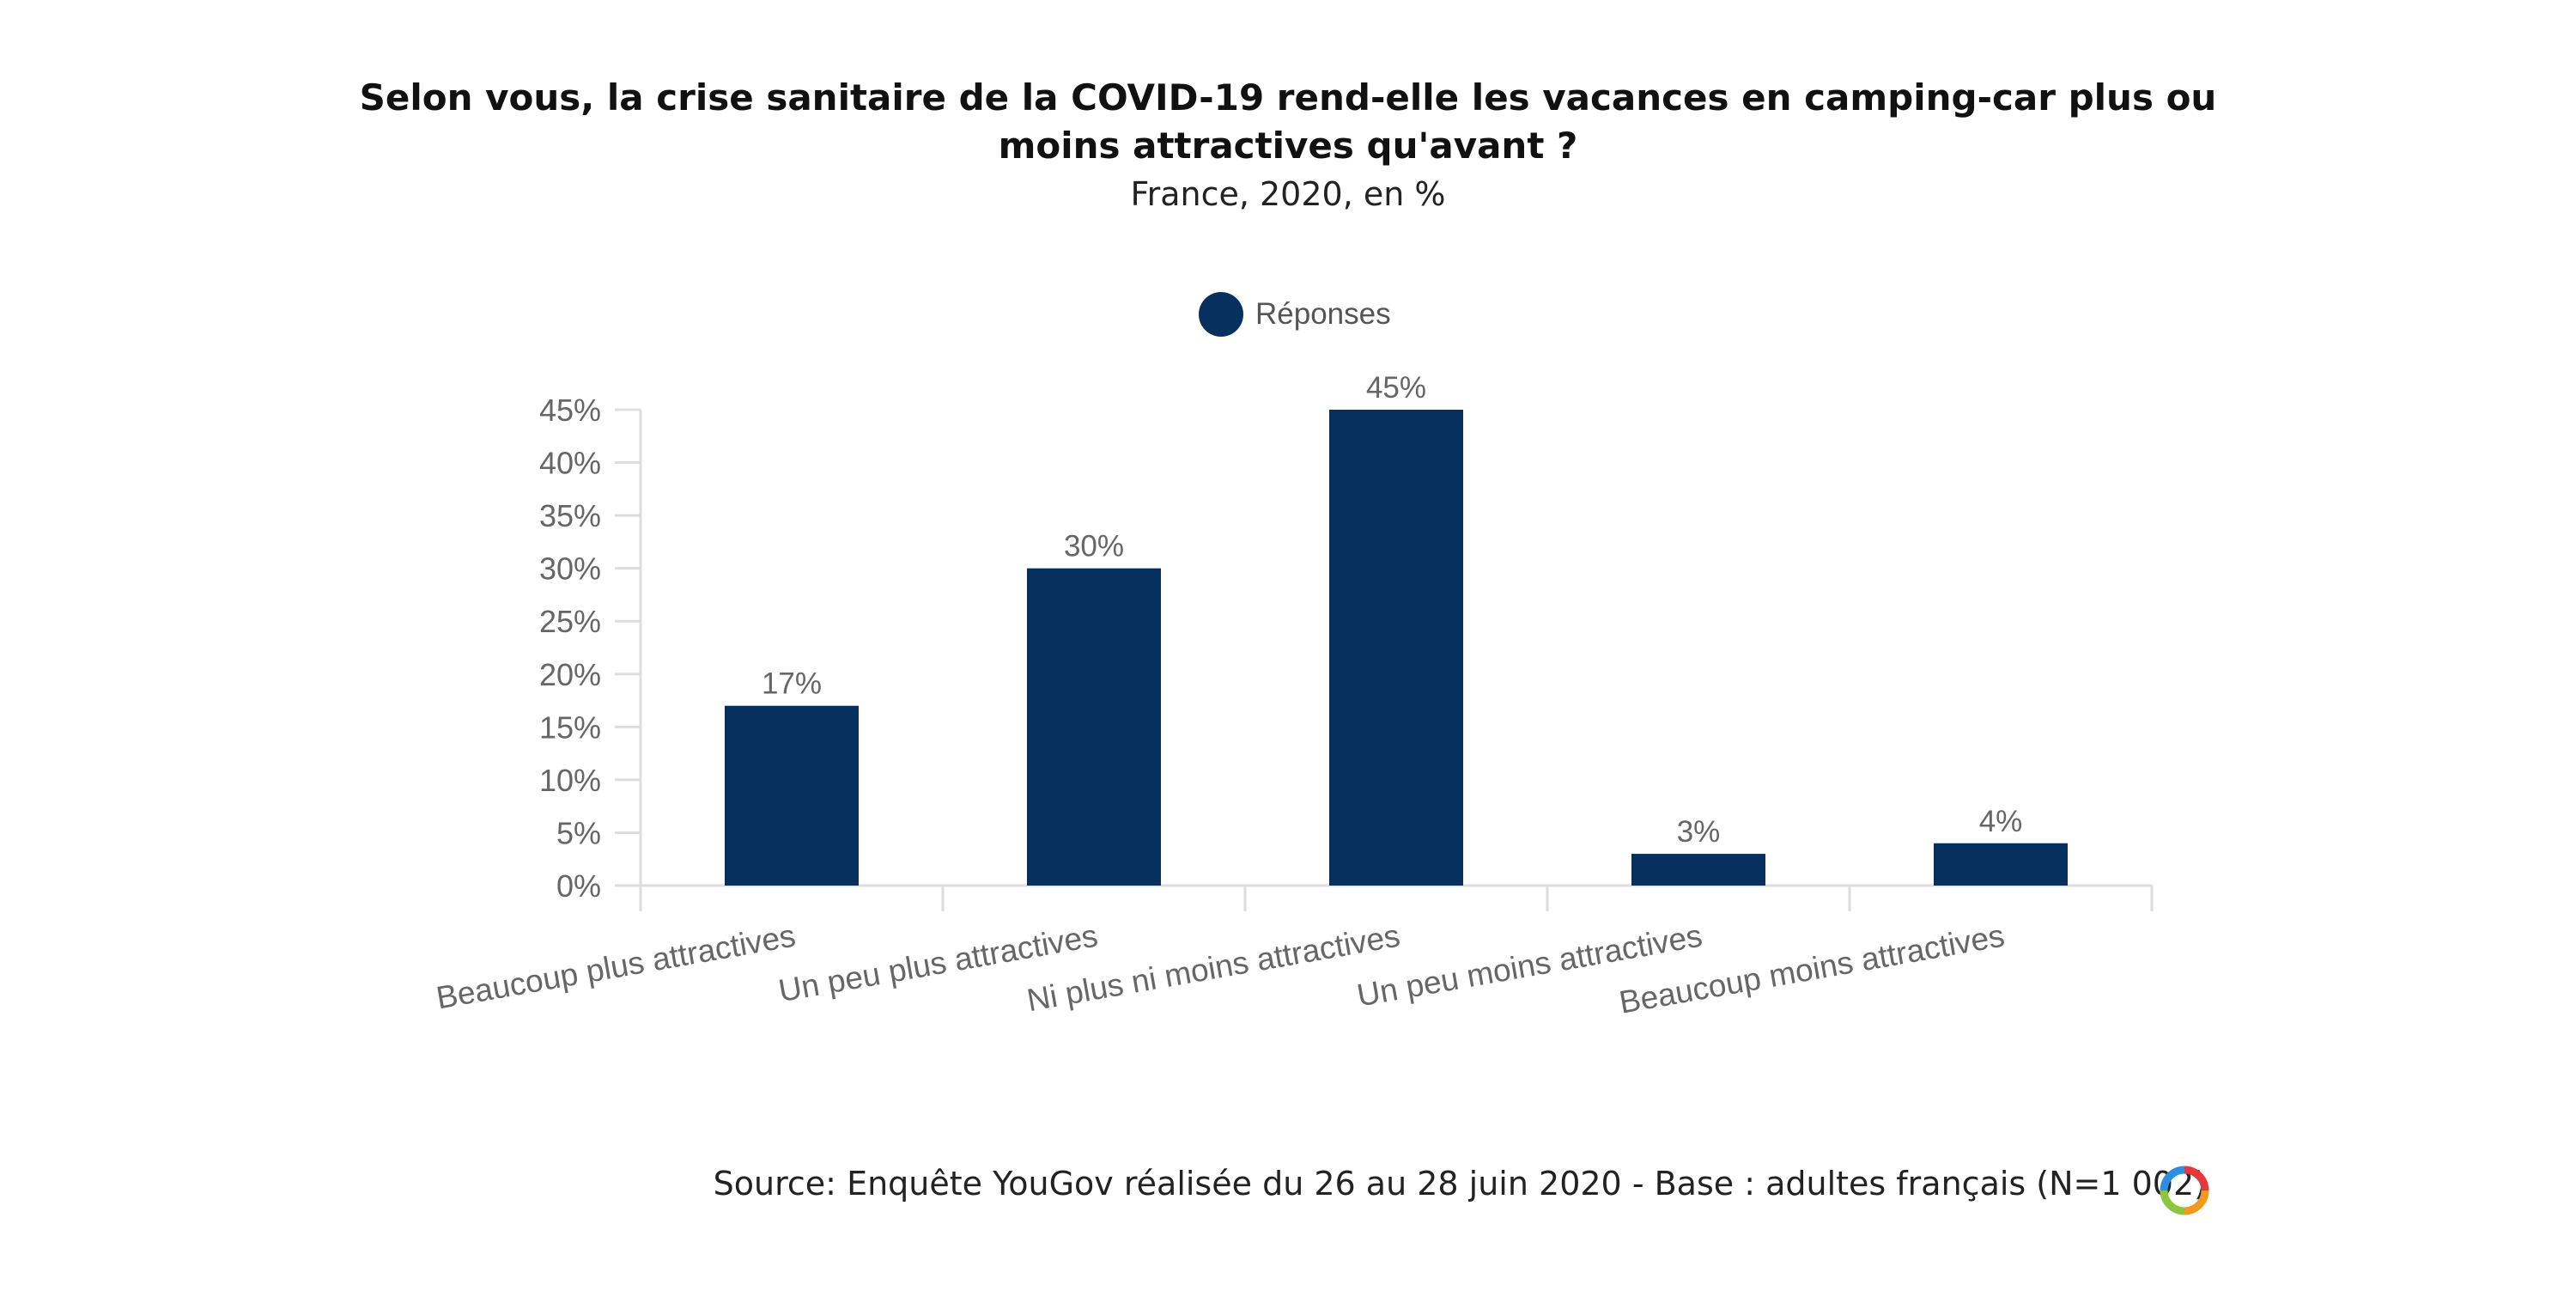  I want to click on y-tick-label: 25%, so click(570, 621).